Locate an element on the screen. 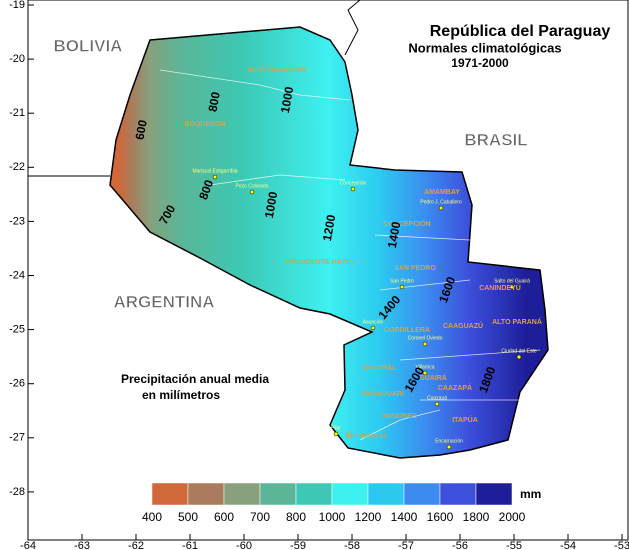 This screenshot has width=629, height=550. city-label: Salto del Guairá is located at coordinates (512, 281).